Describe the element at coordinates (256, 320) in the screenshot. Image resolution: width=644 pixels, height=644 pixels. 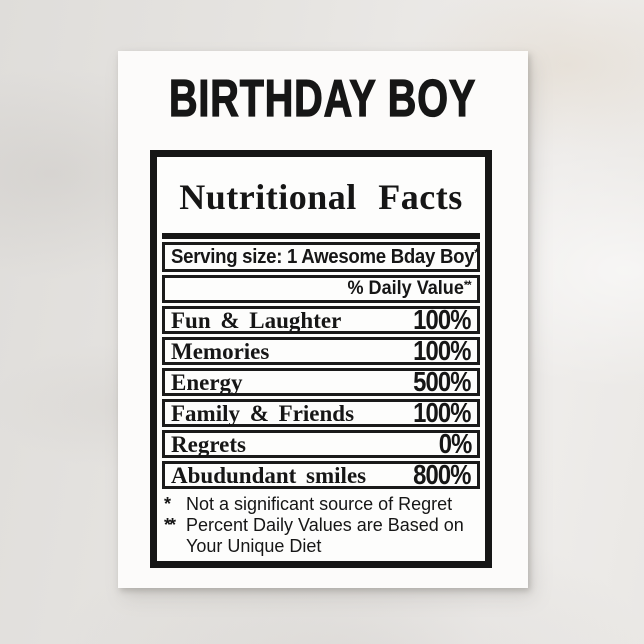
I see `fact-name: Fun & Laughter` at that location.